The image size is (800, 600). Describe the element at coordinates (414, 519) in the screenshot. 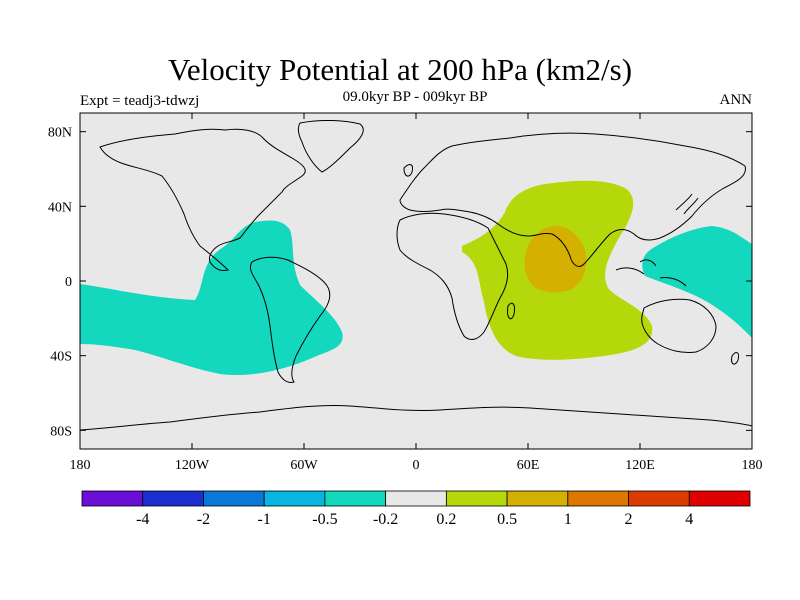

I see `colorbar-labels: -4 -2 -1 -0.5 -0.2 0.2 0.5 1 2 4` at that location.